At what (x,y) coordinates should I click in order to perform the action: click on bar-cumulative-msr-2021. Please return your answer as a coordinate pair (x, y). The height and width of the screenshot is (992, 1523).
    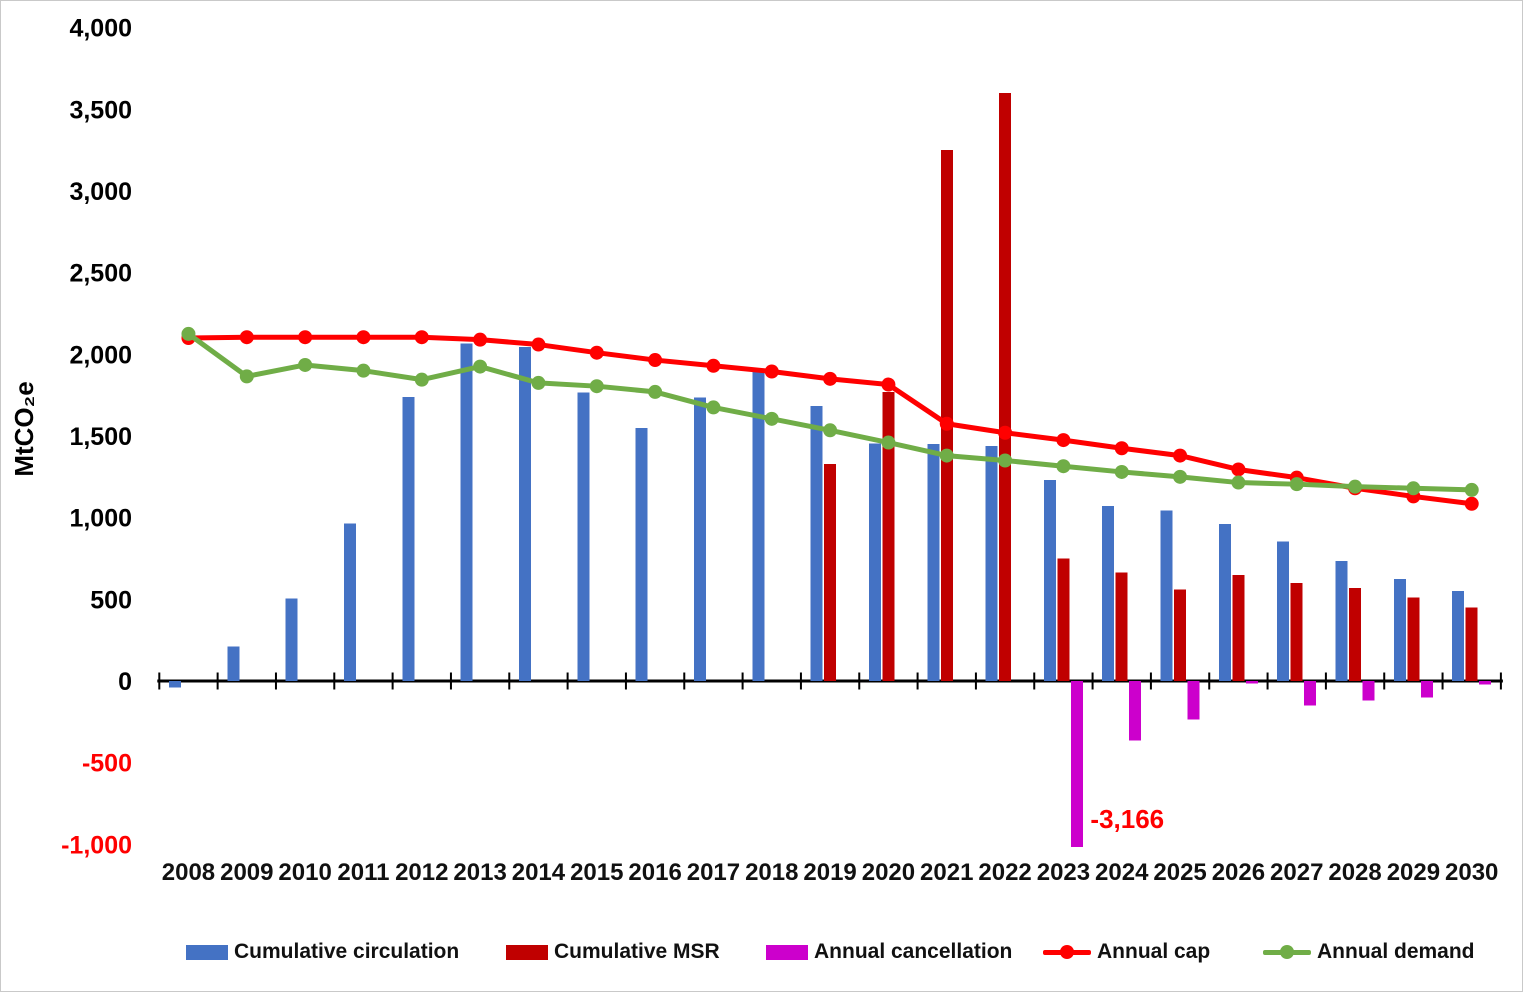
    Looking at the image, I should click on (946, 416).